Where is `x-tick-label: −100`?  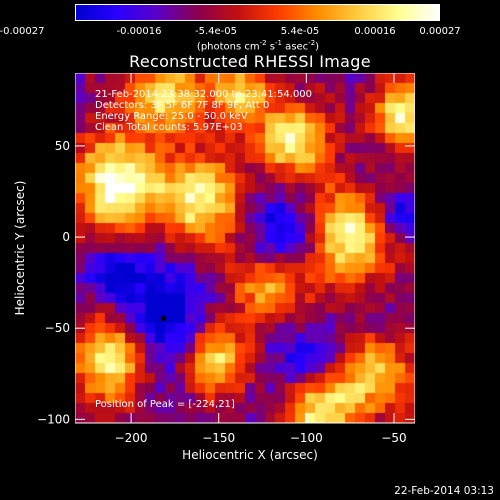 x-tick-label: −100 is located at coordinates (306, 438).